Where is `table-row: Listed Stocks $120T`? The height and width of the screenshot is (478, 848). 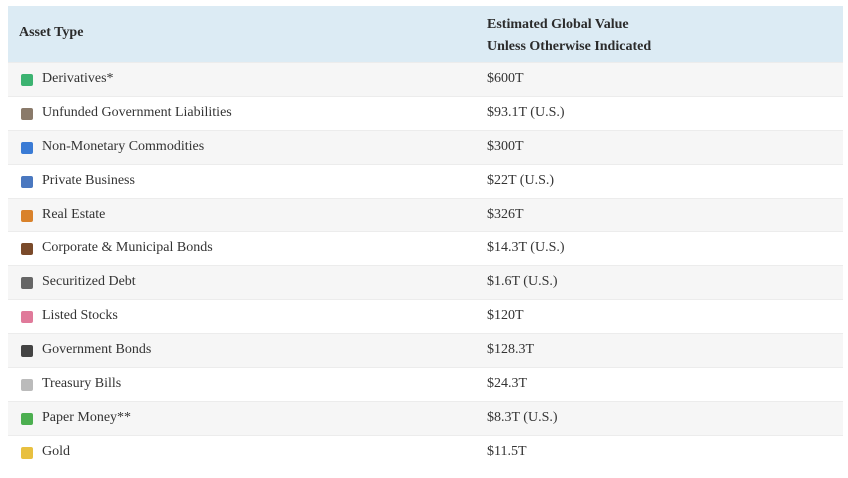
table-row: Listed Stocks $120T is located at coordinates (425, 316).